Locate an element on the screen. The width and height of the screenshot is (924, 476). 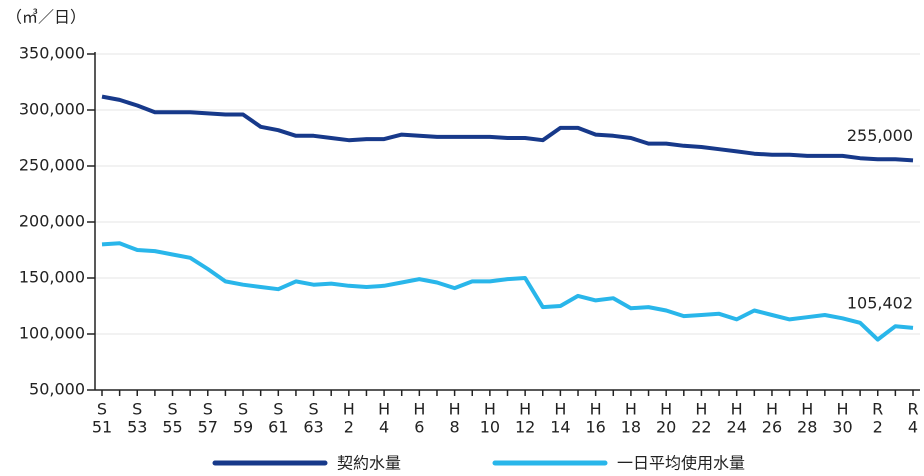
value-label: 105,402 is located at coordinates (880, 302).